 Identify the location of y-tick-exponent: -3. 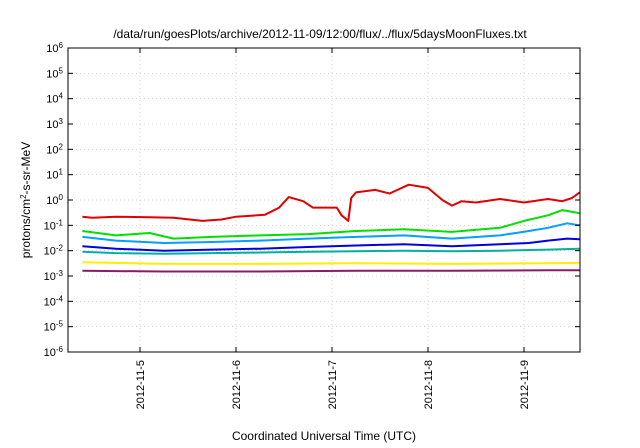
(60, 273).